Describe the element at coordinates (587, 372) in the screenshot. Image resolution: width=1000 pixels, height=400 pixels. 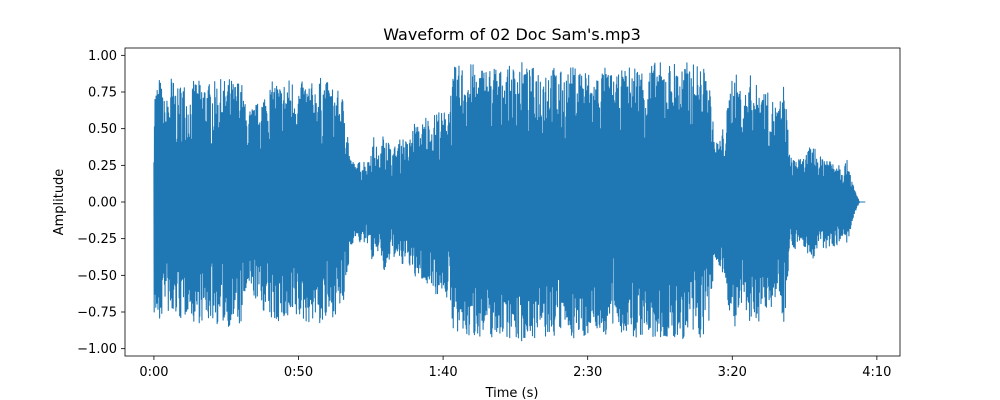
I see `x-tick-label: 2:30` at that location.